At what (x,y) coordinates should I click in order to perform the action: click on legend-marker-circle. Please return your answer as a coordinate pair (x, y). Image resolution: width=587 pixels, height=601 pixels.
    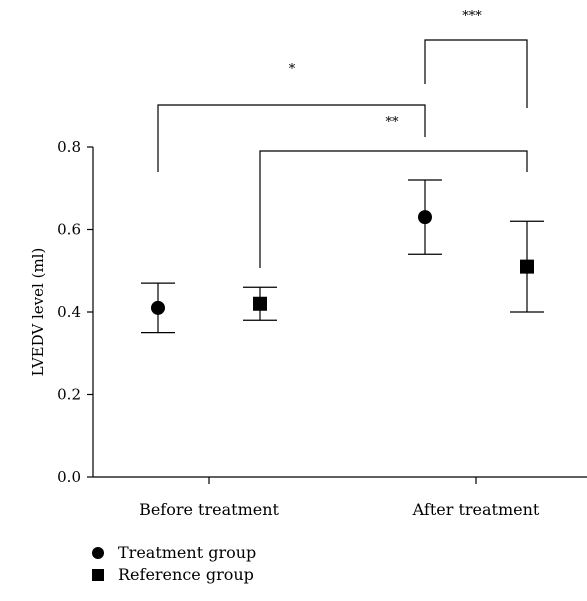
    Looking at the image, I should click on (98, 553).